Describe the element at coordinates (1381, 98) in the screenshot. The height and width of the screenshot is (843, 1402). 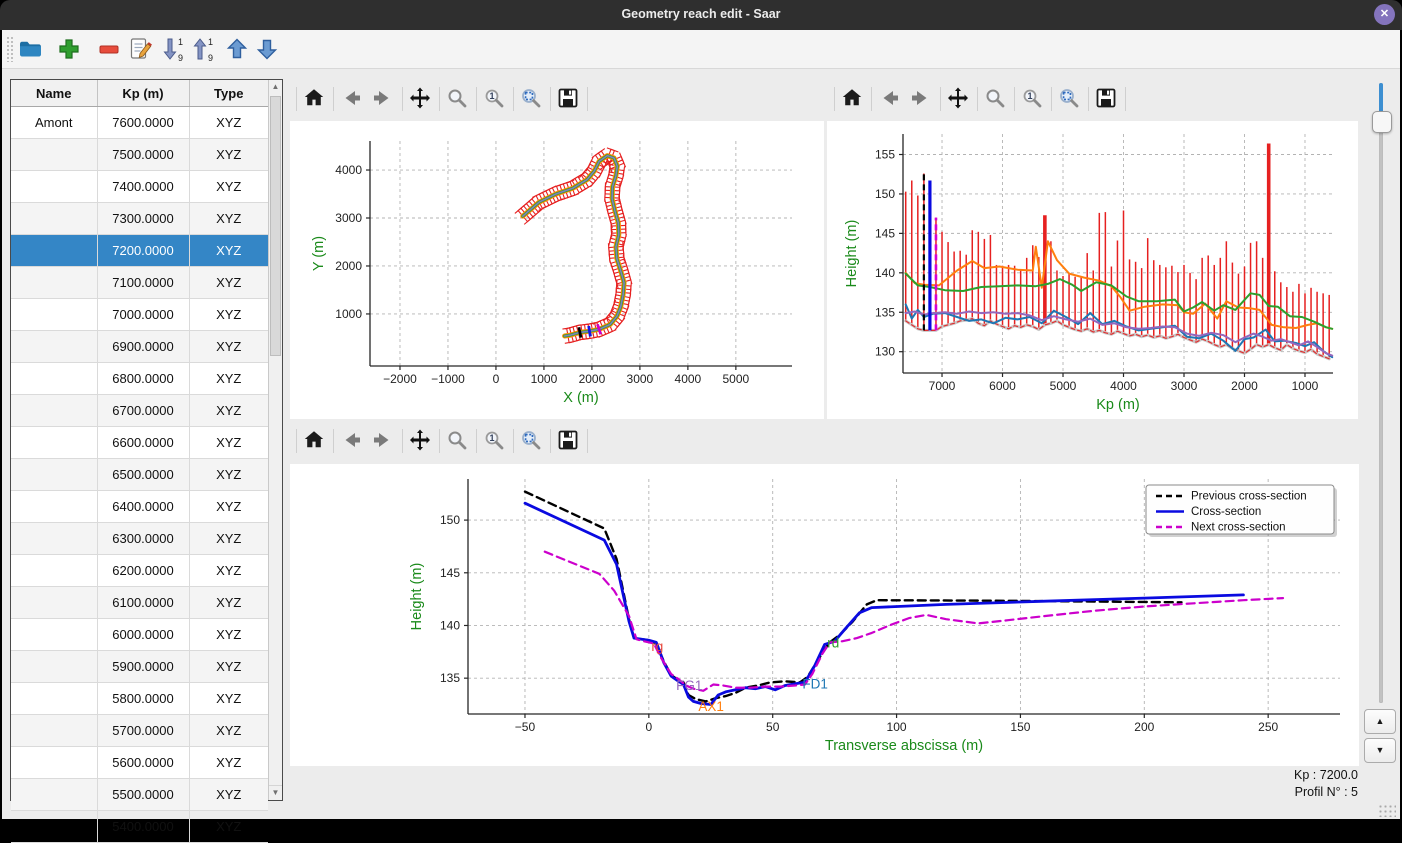
I see `slider-fill` at that location.